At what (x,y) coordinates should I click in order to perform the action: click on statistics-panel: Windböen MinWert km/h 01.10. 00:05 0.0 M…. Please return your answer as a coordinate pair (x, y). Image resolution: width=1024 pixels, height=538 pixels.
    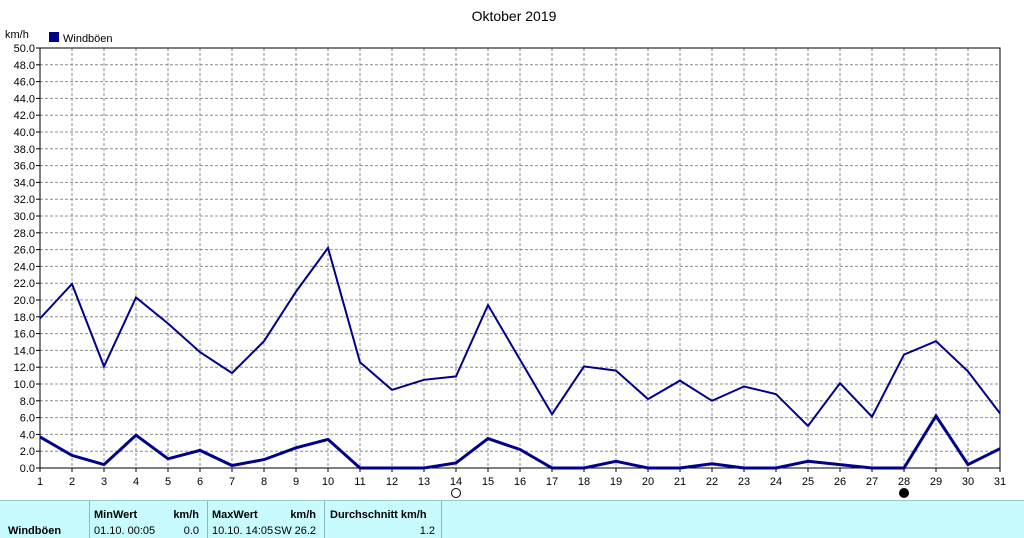
    Looking at the image, I should click on (512, 519).